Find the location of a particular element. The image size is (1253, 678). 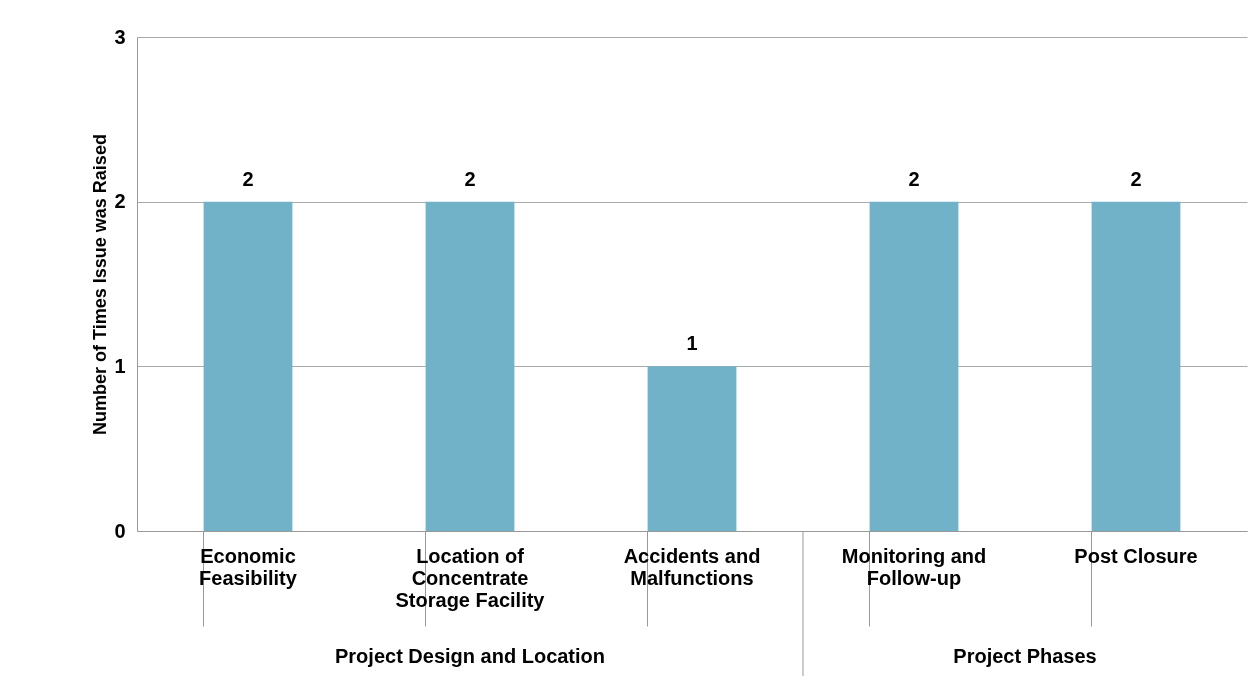

y-tick-label: 0 is located at coordinates (120, 530).